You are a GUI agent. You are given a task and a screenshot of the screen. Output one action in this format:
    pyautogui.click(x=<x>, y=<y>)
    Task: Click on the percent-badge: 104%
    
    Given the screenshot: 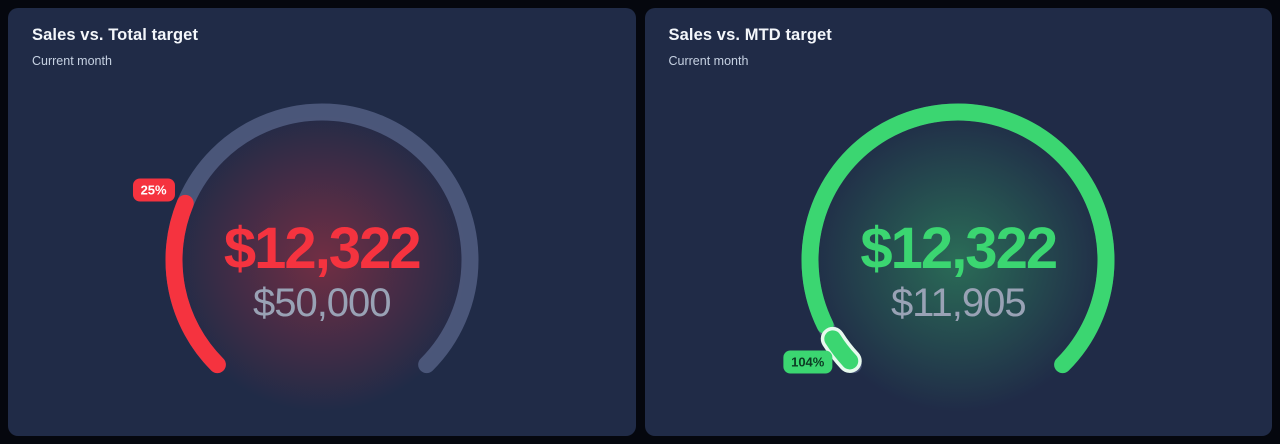 What is the action you would take?
    pyautogui.click(x=808, y=362)
    